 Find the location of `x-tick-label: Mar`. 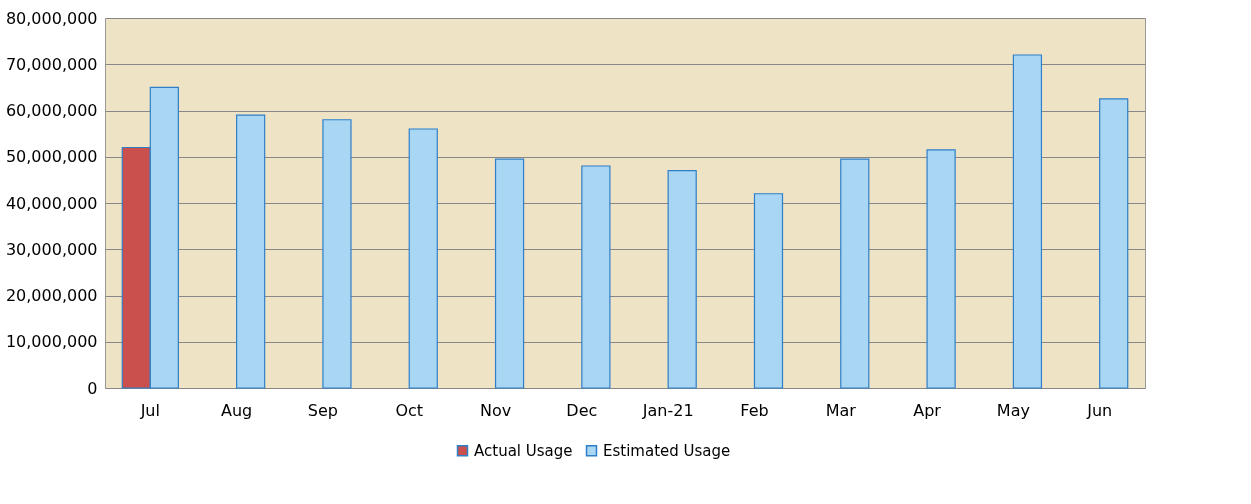

x-tick-label: Mar is located at coordinates (841, 410).